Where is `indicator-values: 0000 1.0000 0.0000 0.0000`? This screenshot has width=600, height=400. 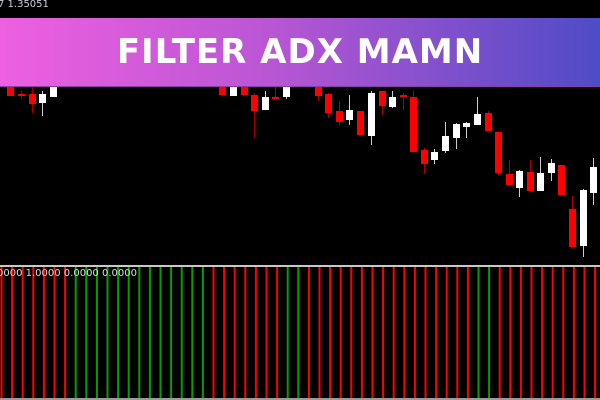
indicator-values: 0000 1.0000 0.0000 0.0000 is located at coordinates (68, 273).